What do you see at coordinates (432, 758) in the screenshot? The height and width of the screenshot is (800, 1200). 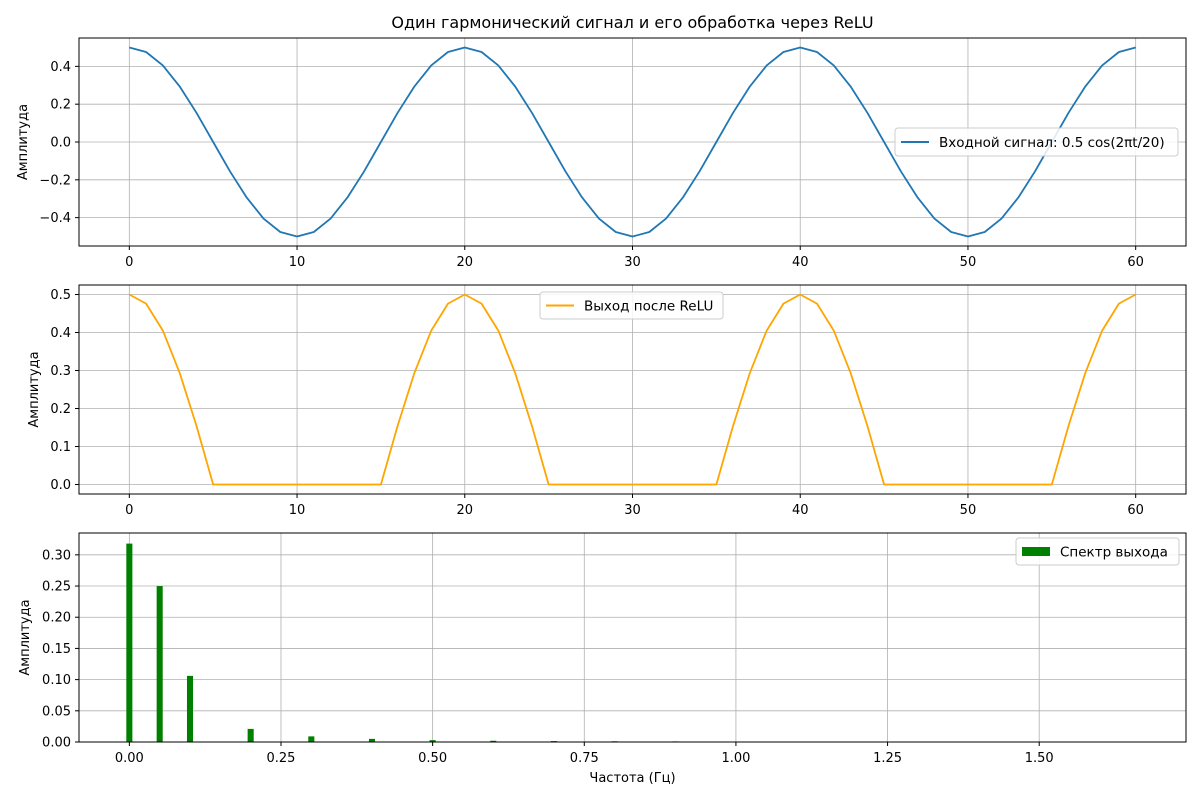 I see `x-tick-label: 0.50` at bounding box center [432, 758].